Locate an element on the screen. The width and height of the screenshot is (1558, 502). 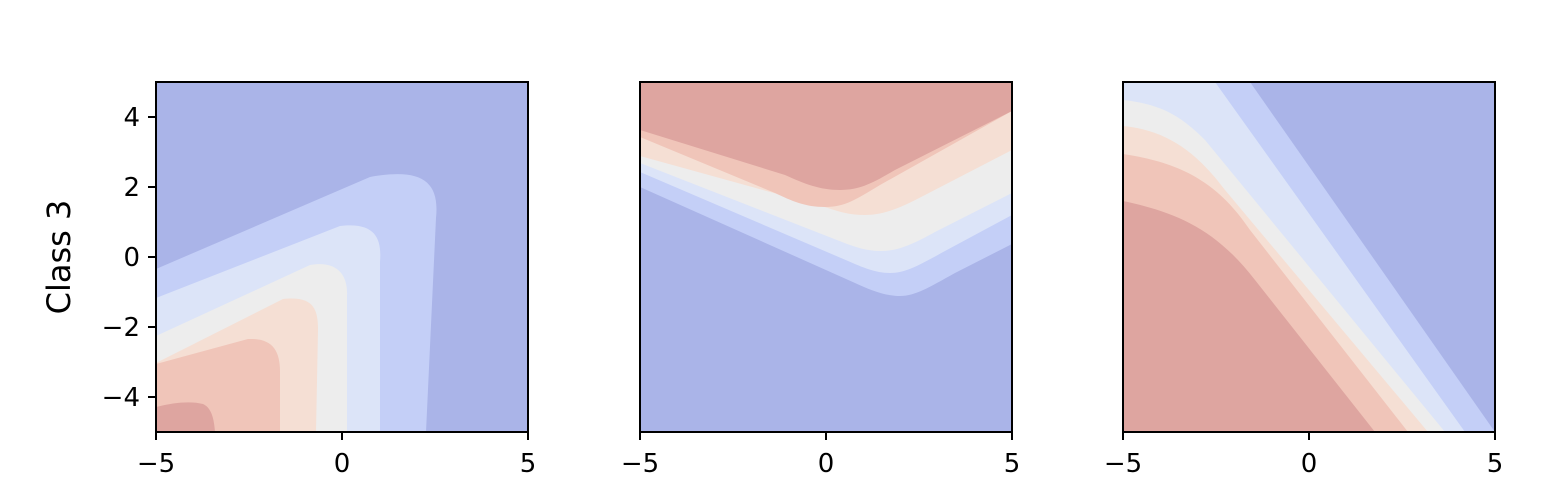
panel-1-ytick-label-neg4: −4 is located at coordinates (121, 398).